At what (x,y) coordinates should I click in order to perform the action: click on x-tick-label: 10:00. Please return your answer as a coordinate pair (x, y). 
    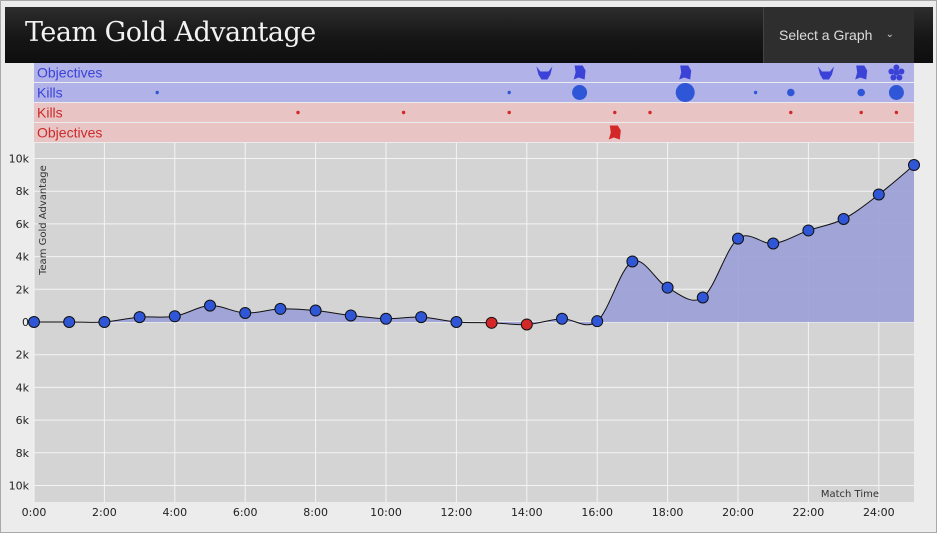
    Looking at the image, I should click on (386, 512).